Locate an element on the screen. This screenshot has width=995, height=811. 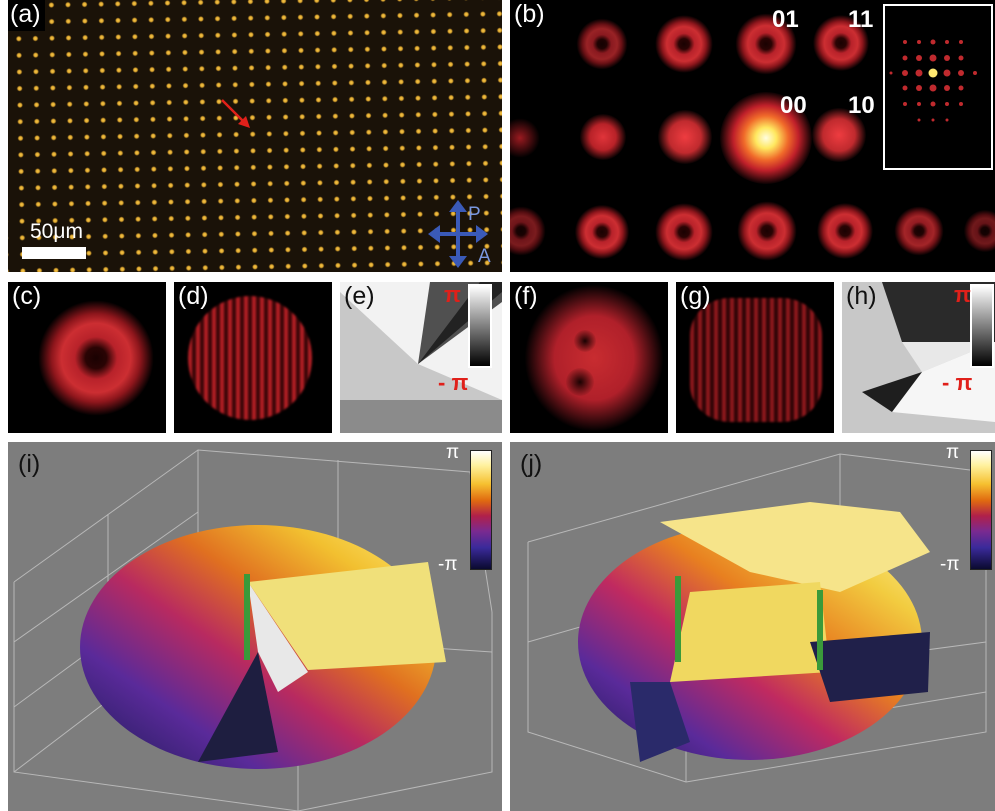
panel-g-interference: (g) is located at coordinates (755, 357).